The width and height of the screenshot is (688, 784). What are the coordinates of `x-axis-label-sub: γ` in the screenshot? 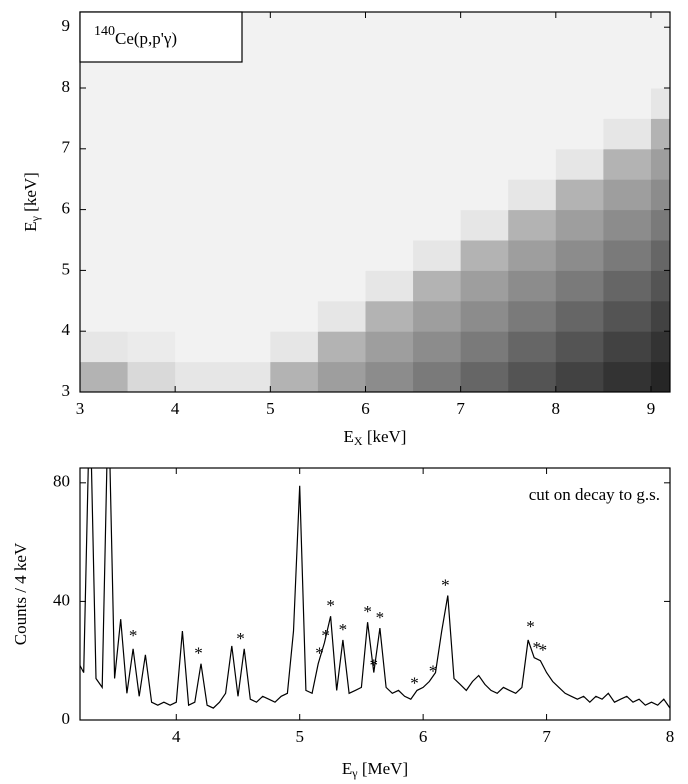 It's located at (354, 773).